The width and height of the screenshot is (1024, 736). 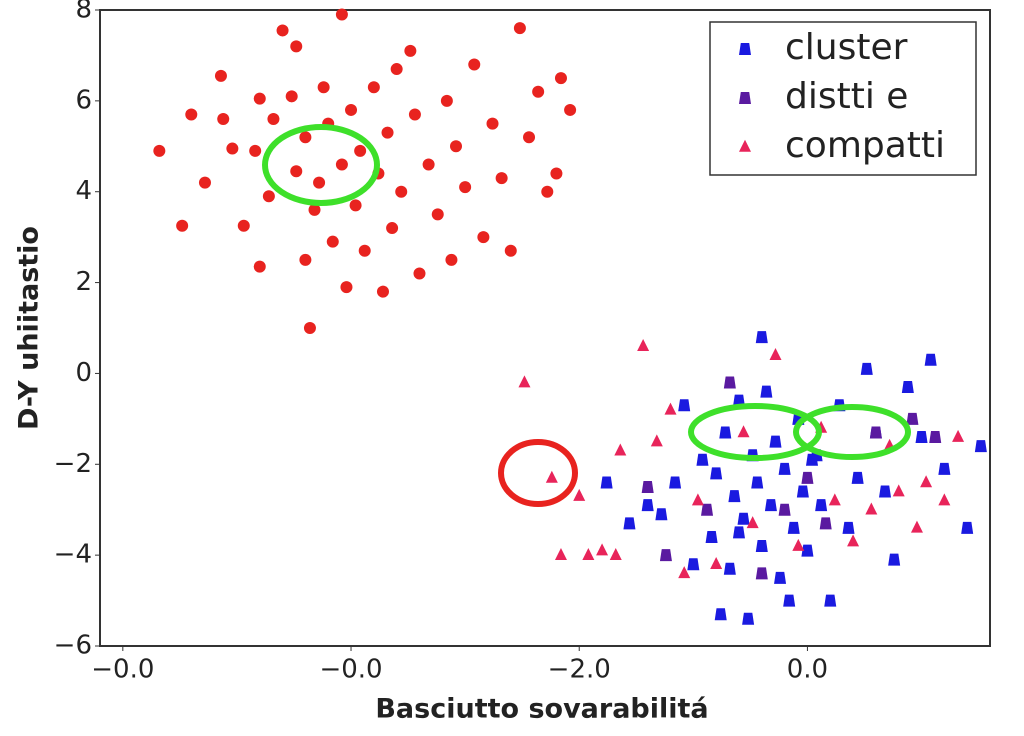 What do you see at coordinates (83, 12) in the screenshot?
I see `y-tick-label: 8` at bounding box center [83, 12].